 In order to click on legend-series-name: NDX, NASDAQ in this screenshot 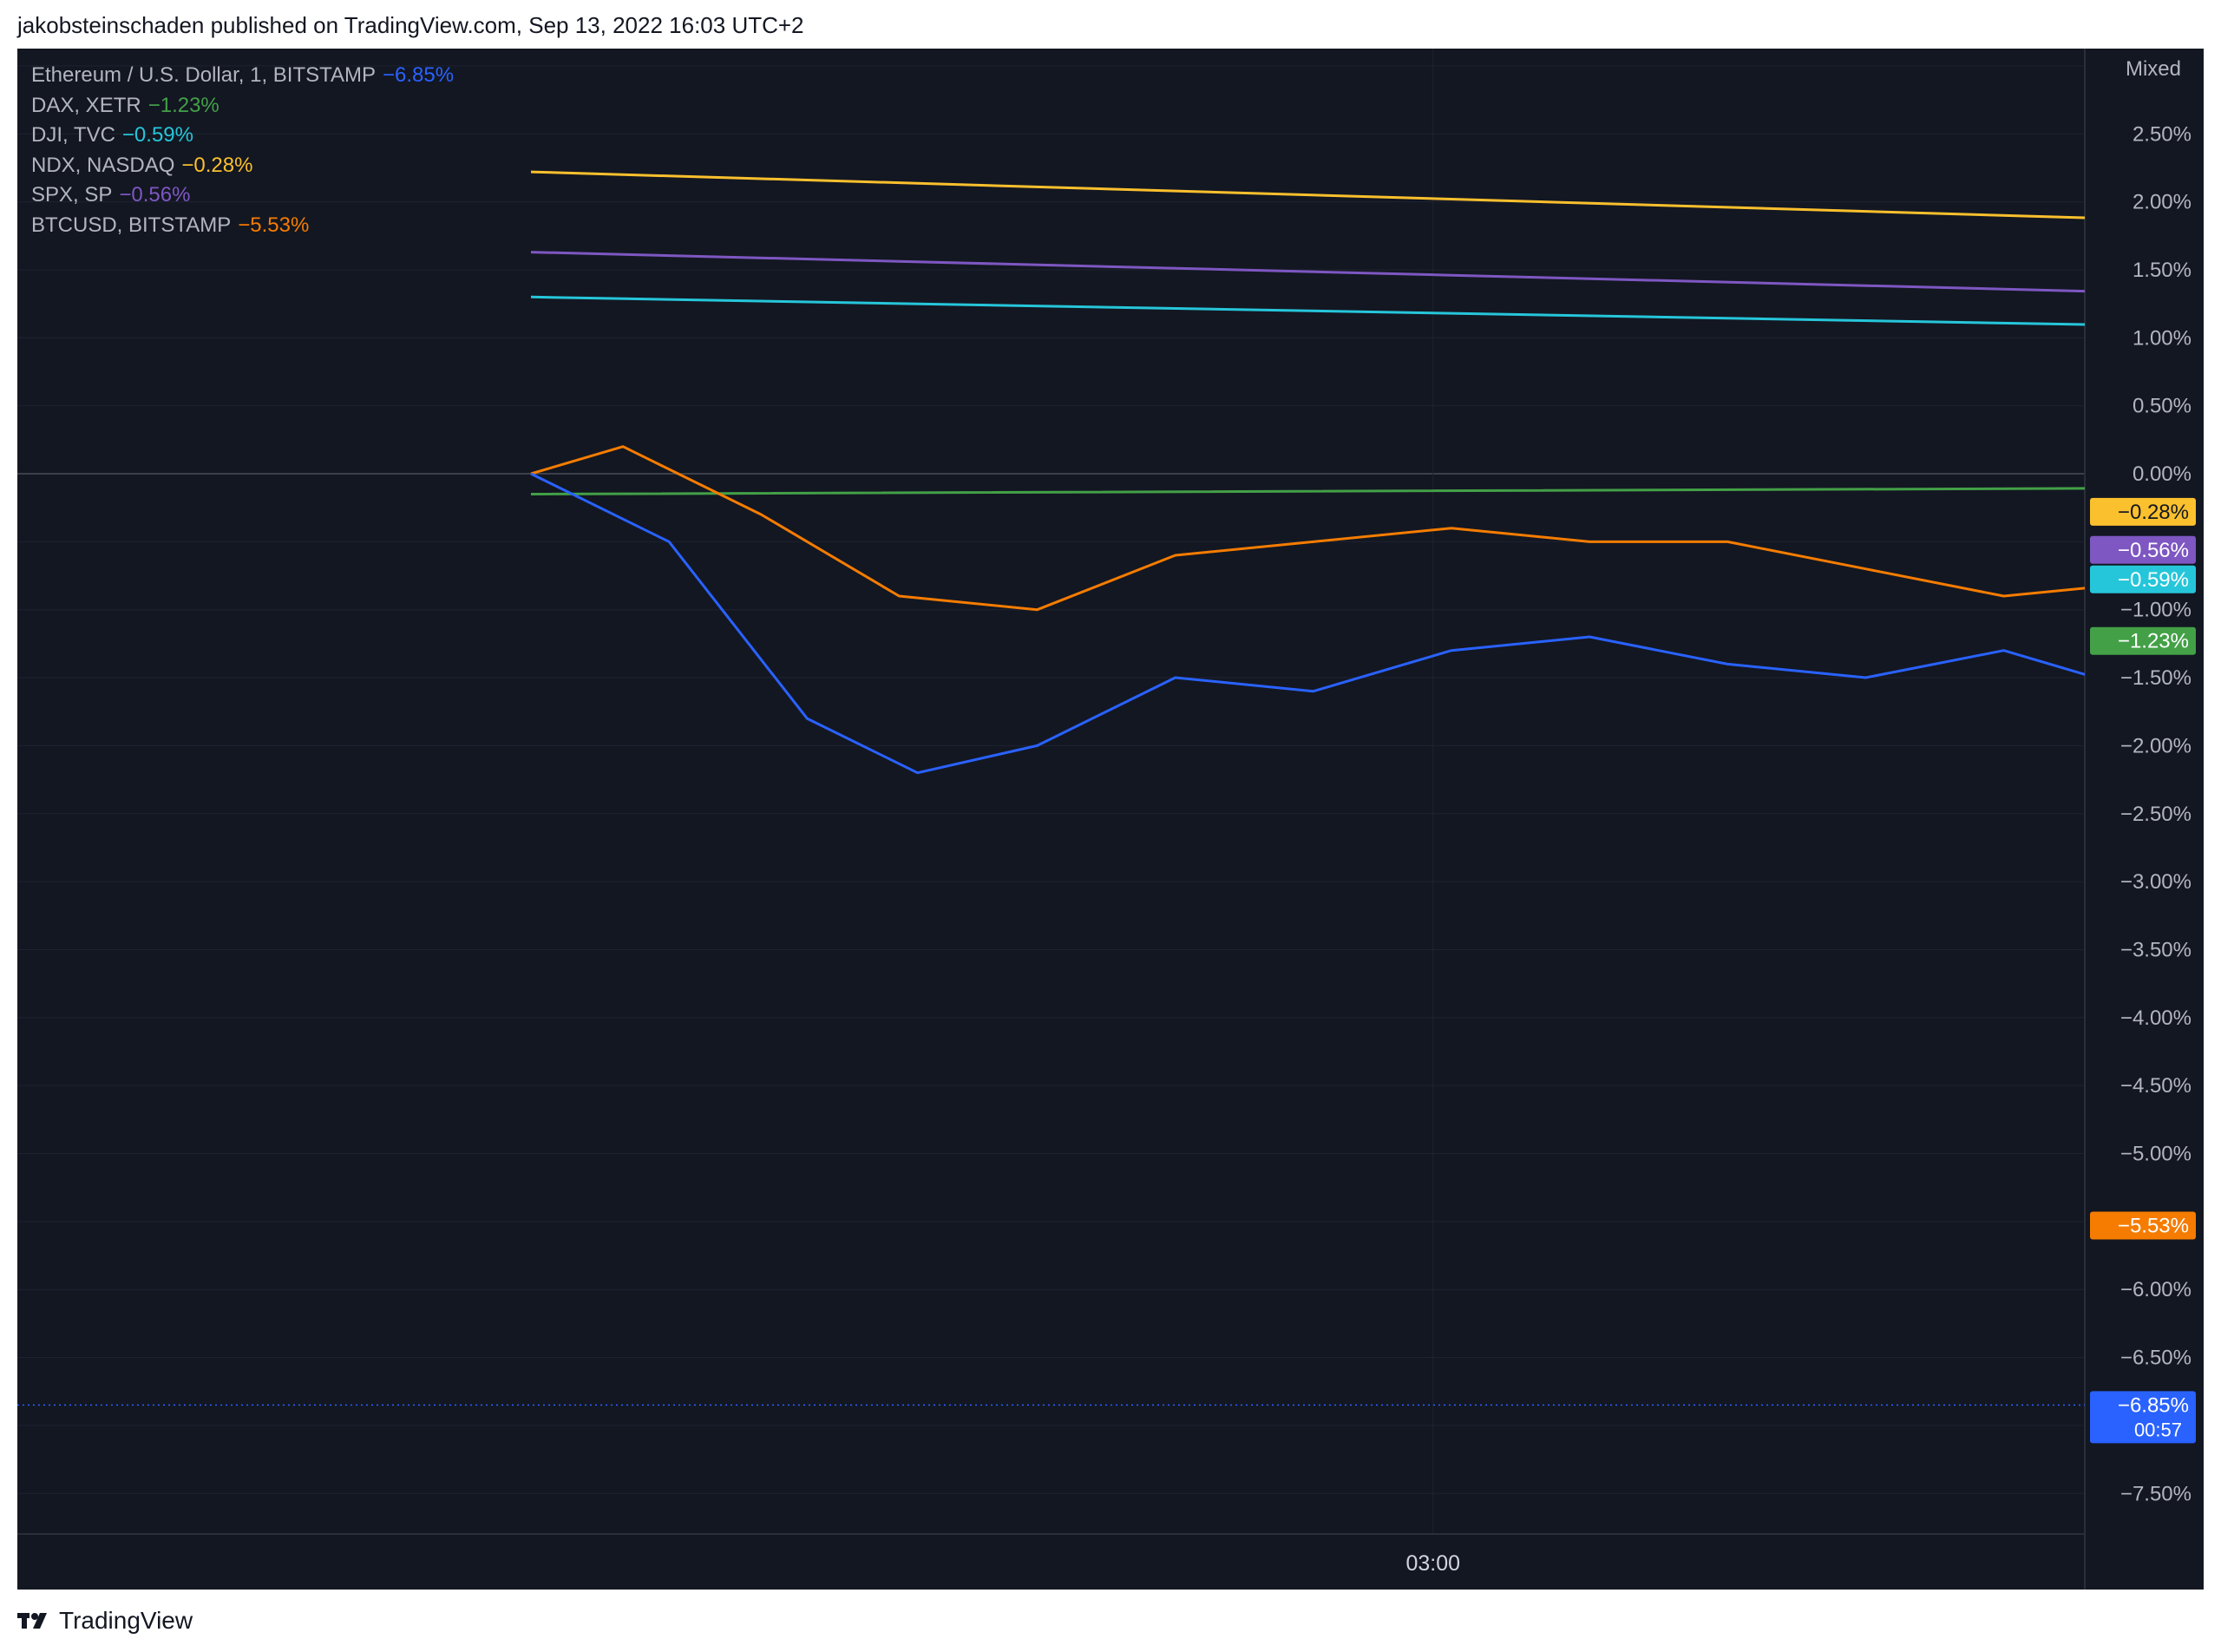, I will do `click(103, 165)`.